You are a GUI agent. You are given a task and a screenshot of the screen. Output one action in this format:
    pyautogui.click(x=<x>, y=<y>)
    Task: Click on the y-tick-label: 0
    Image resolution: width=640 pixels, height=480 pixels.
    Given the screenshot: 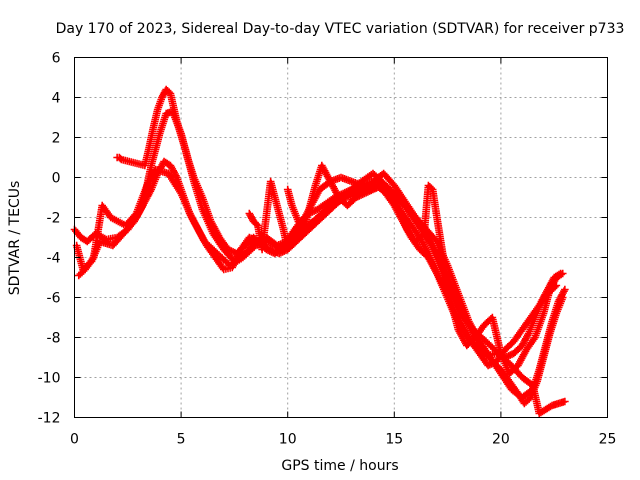 What is the action you would take?
    pyautogui.click(x=56, y=179)
    